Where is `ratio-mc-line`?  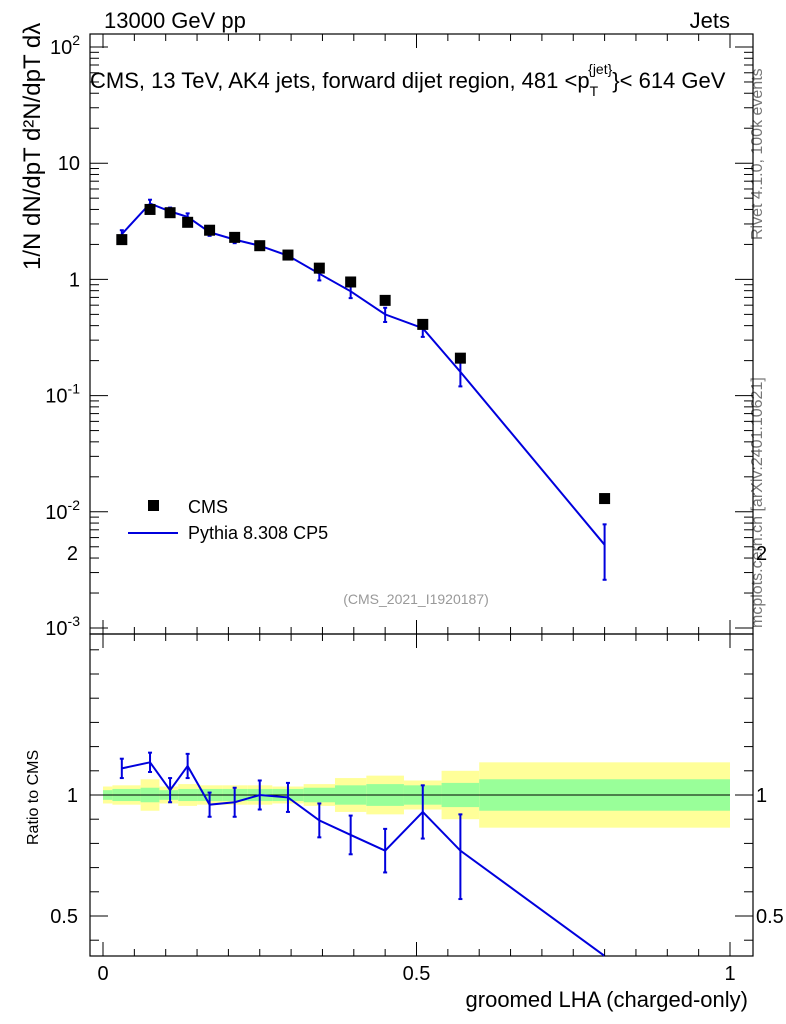 ratio-mc-line is located at coordinates (363, 859).